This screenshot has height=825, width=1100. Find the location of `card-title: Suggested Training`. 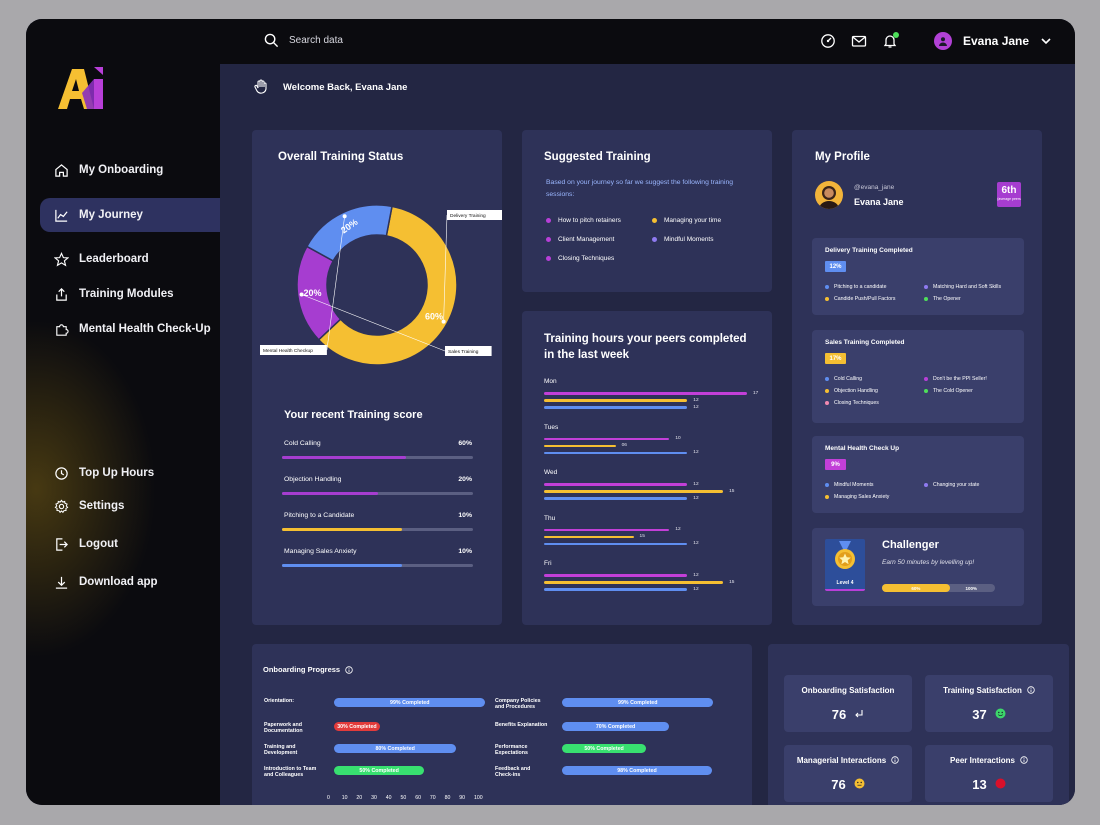

card-title: Suggested Training is located at coordinates (597, 157).